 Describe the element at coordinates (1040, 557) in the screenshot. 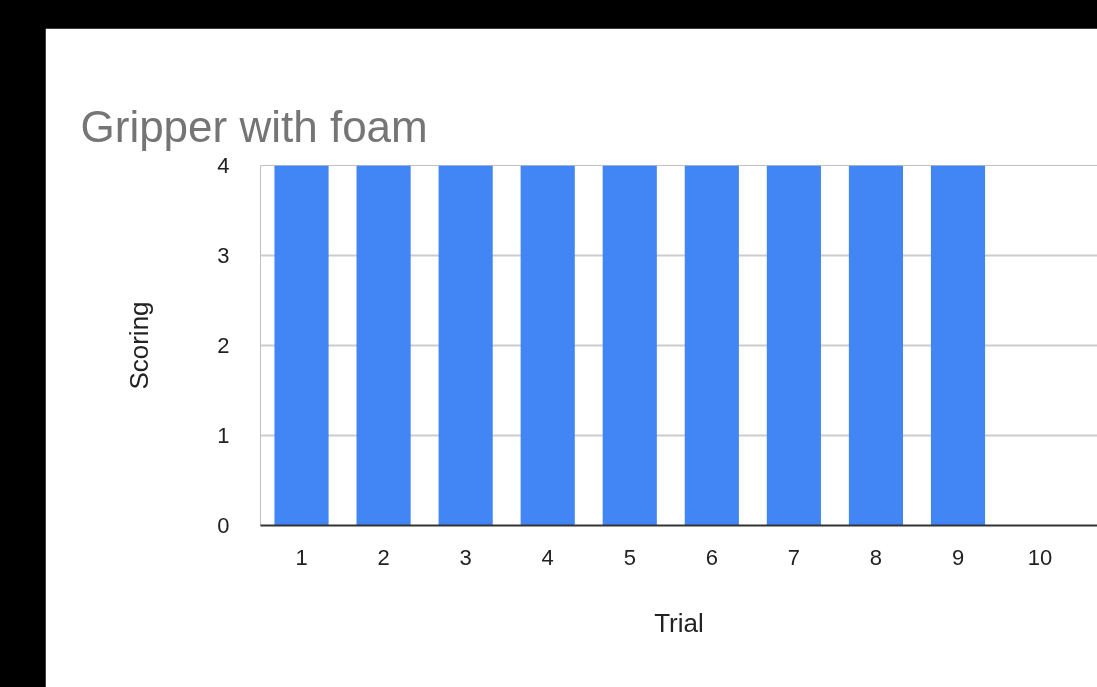

I see `x-tick-label: 10` at that location.